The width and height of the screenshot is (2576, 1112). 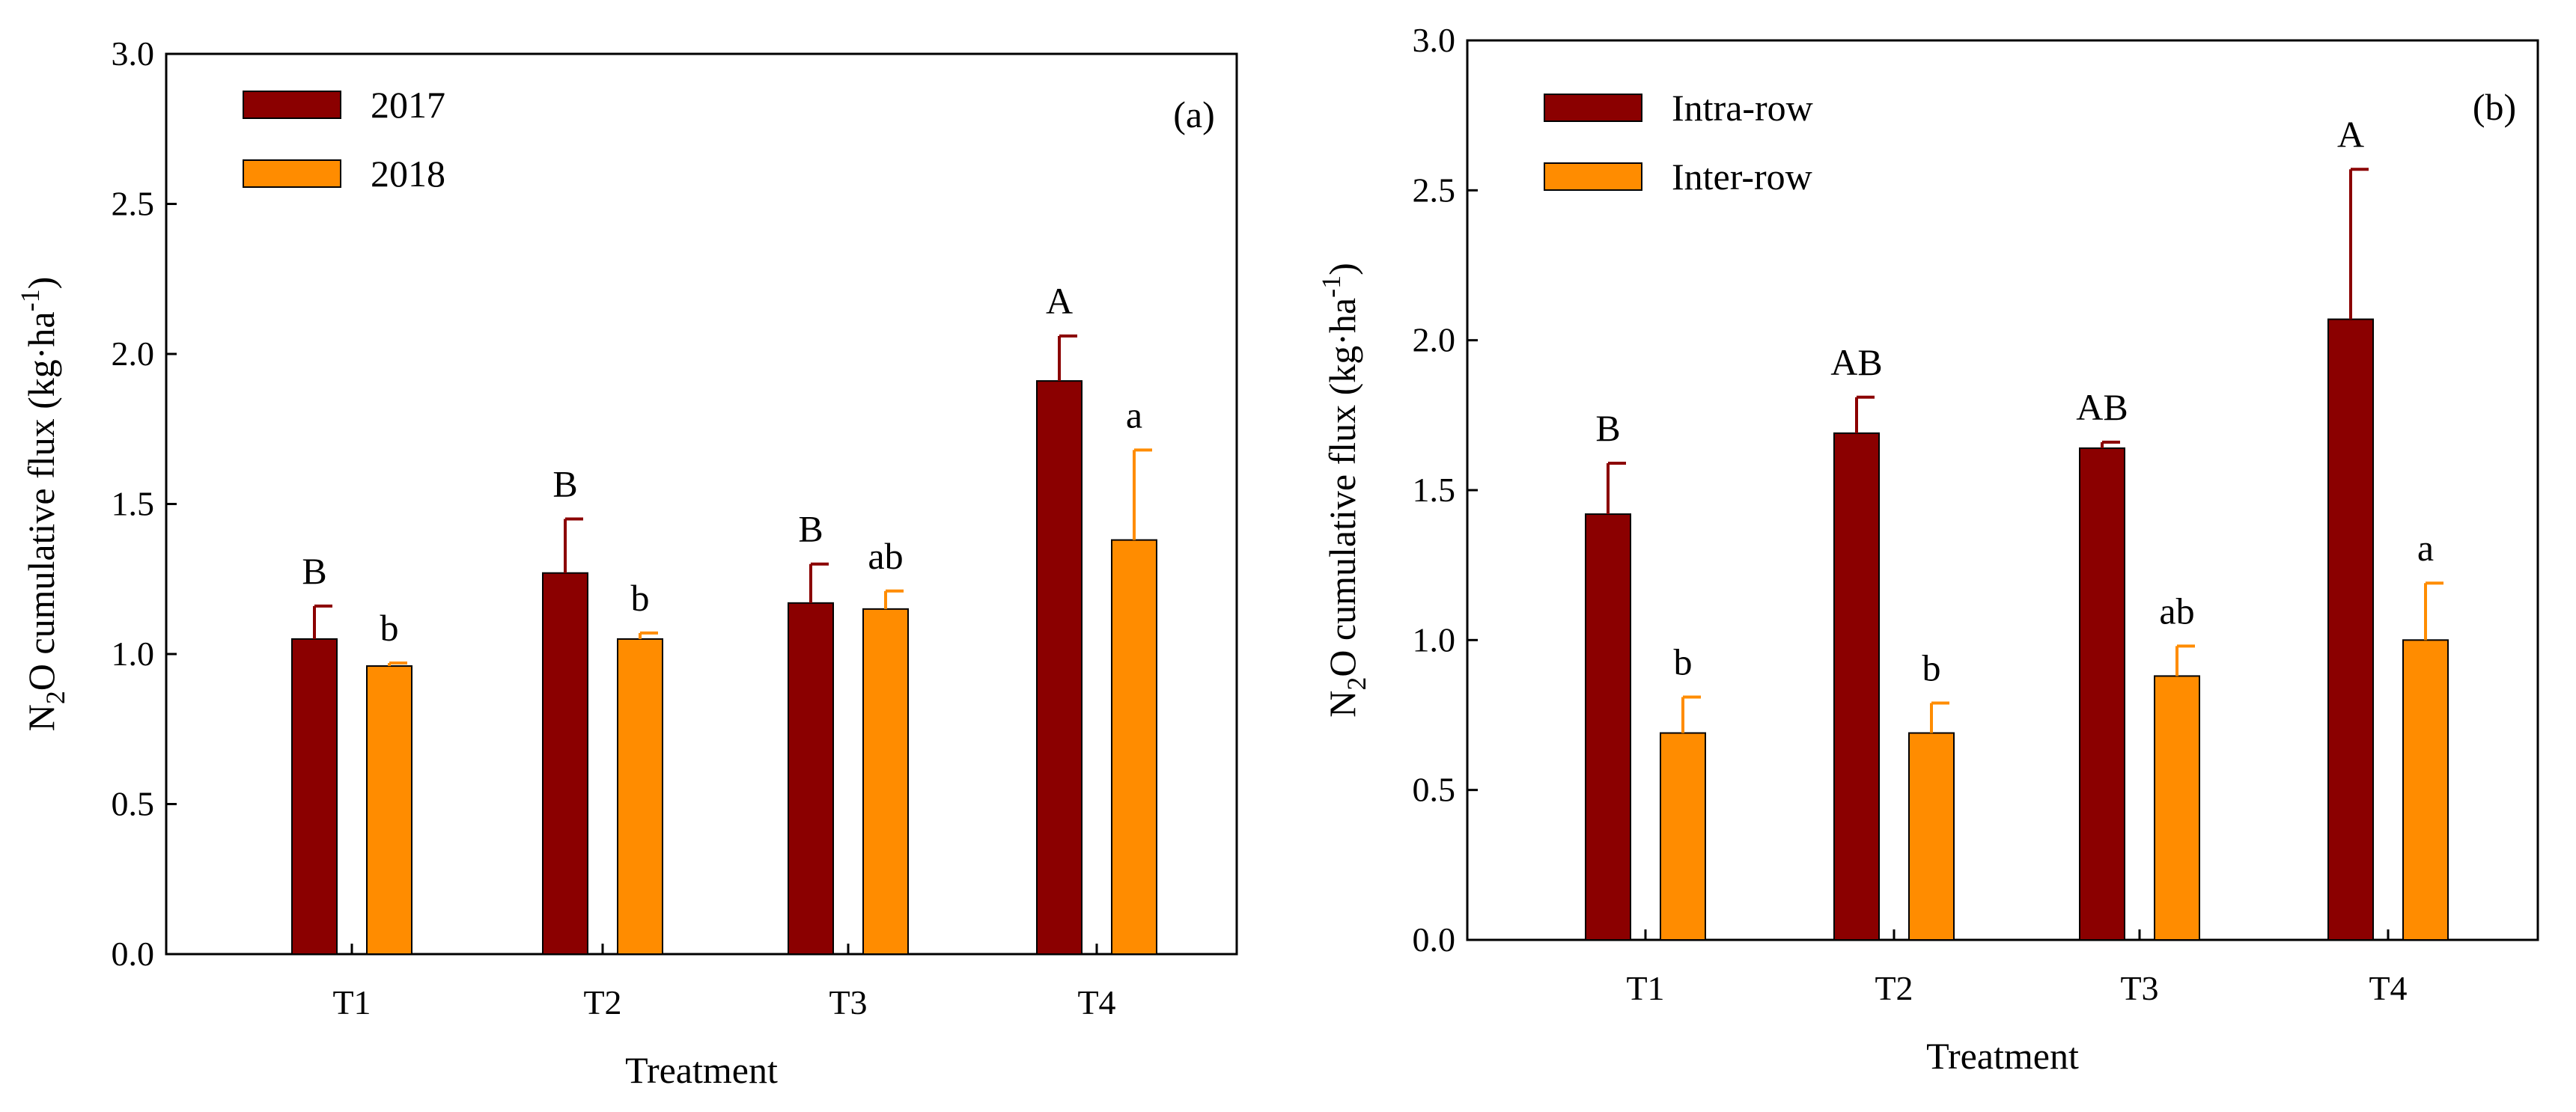 I want to click on panel-a-x-axis-title: Treatment, so click(x=701, y=1070).